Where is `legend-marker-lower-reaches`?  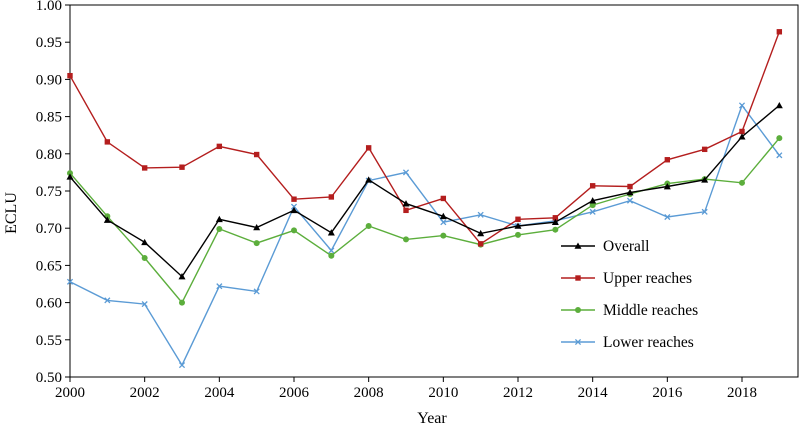
legend-marker-lower-reaches is located at coordinates (578, 342).